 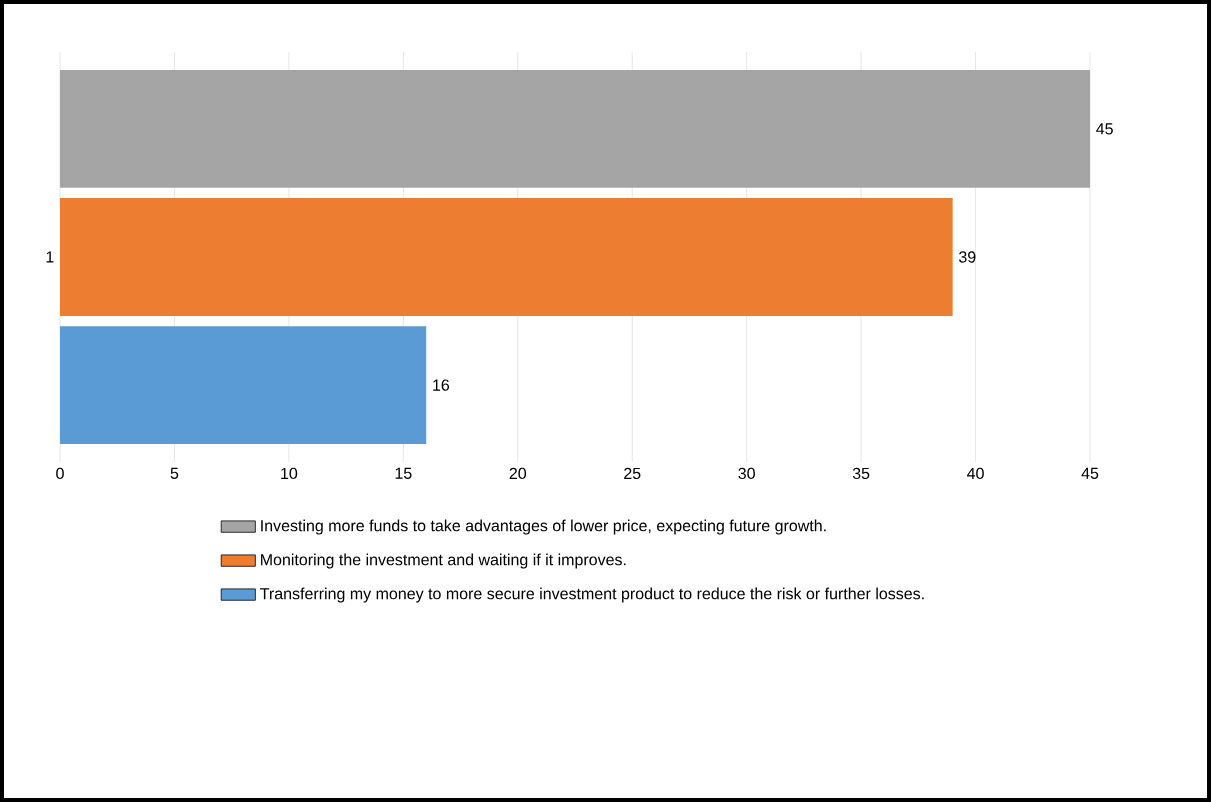 What do you see at coordinates (518, 473) in the screenshot?
I see `x-tick-label: 20` at bounding box center [518, 473].